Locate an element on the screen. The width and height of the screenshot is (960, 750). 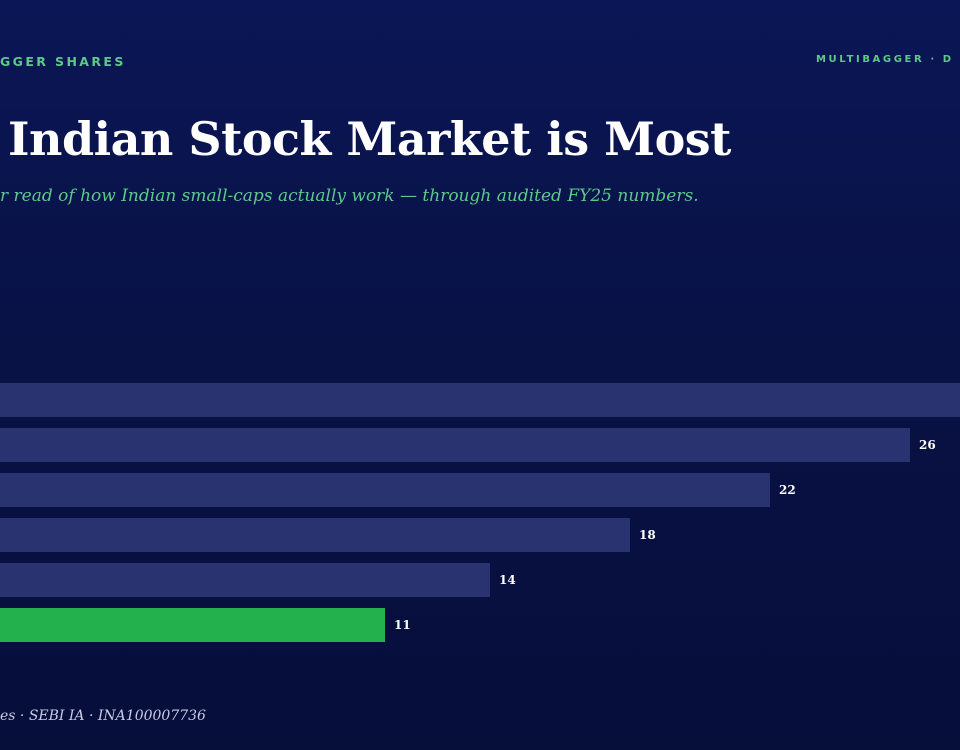
bar-value-label: 11 is located at coordinates (402, 625).